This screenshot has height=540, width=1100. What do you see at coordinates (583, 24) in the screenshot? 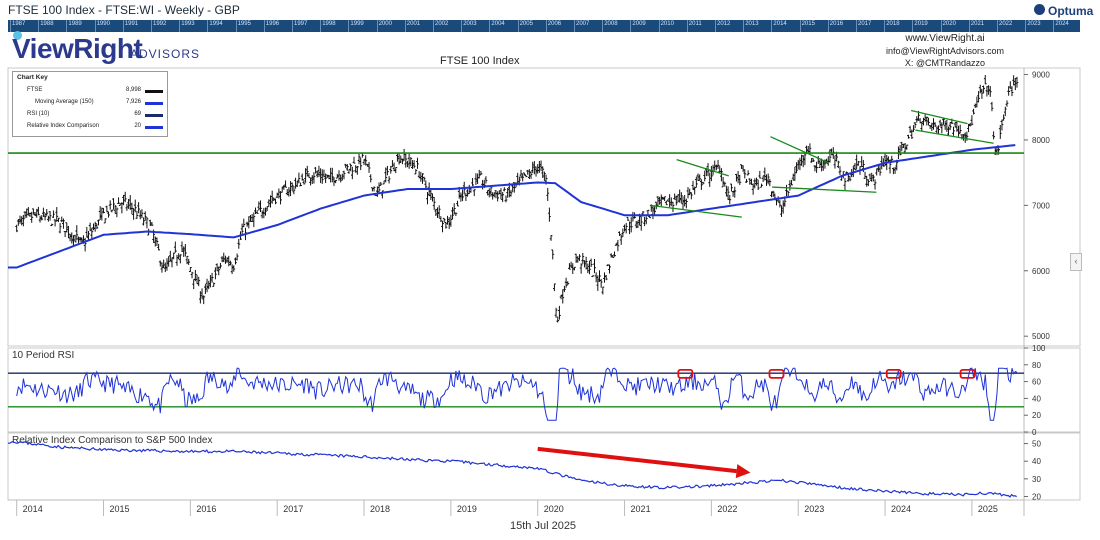
I see `timeline-year-label: 2007` at bounding box center [583, 24].